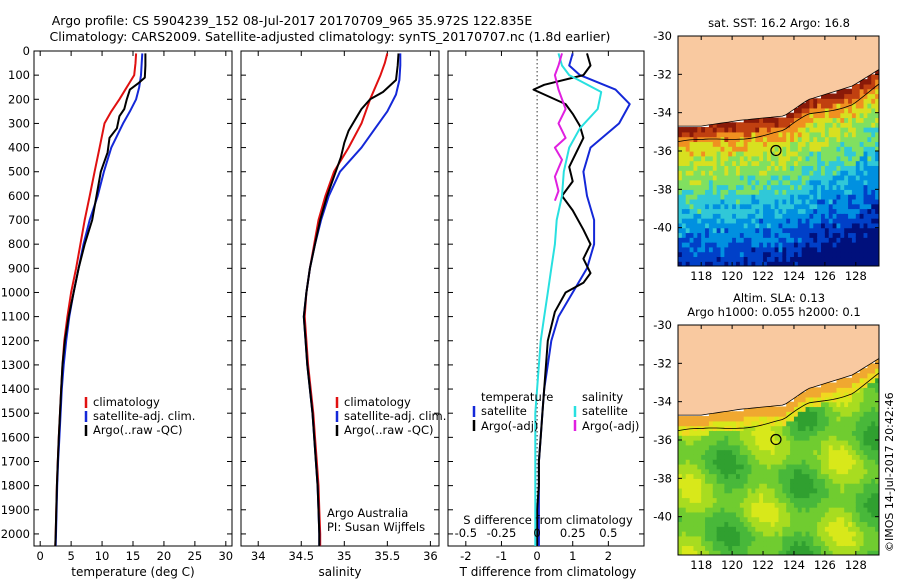  What do you see at coordinates (388, 556) in the screenshot?
I see `x-tick-label: 35.5` at bounding box center [388, 556].